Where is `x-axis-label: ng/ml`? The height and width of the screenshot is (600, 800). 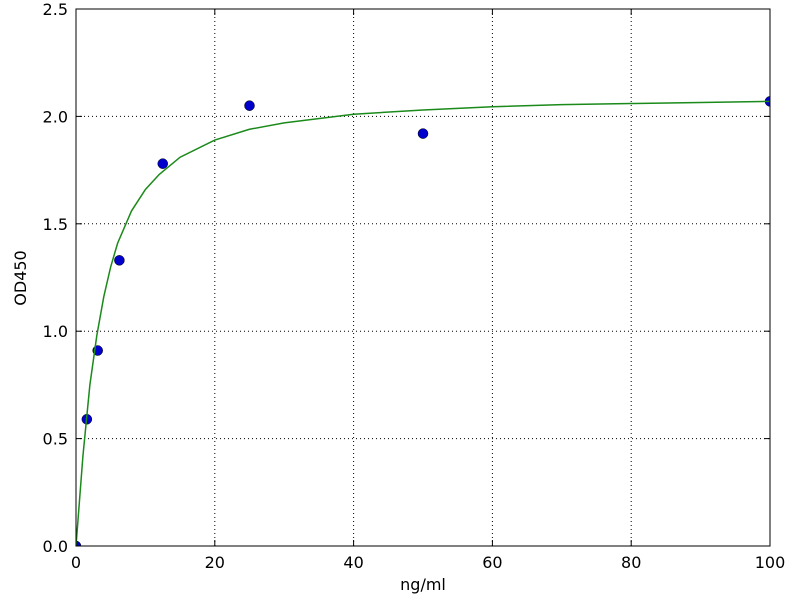 x-axis-label: ng/ml is located at coordinates (423, 584).